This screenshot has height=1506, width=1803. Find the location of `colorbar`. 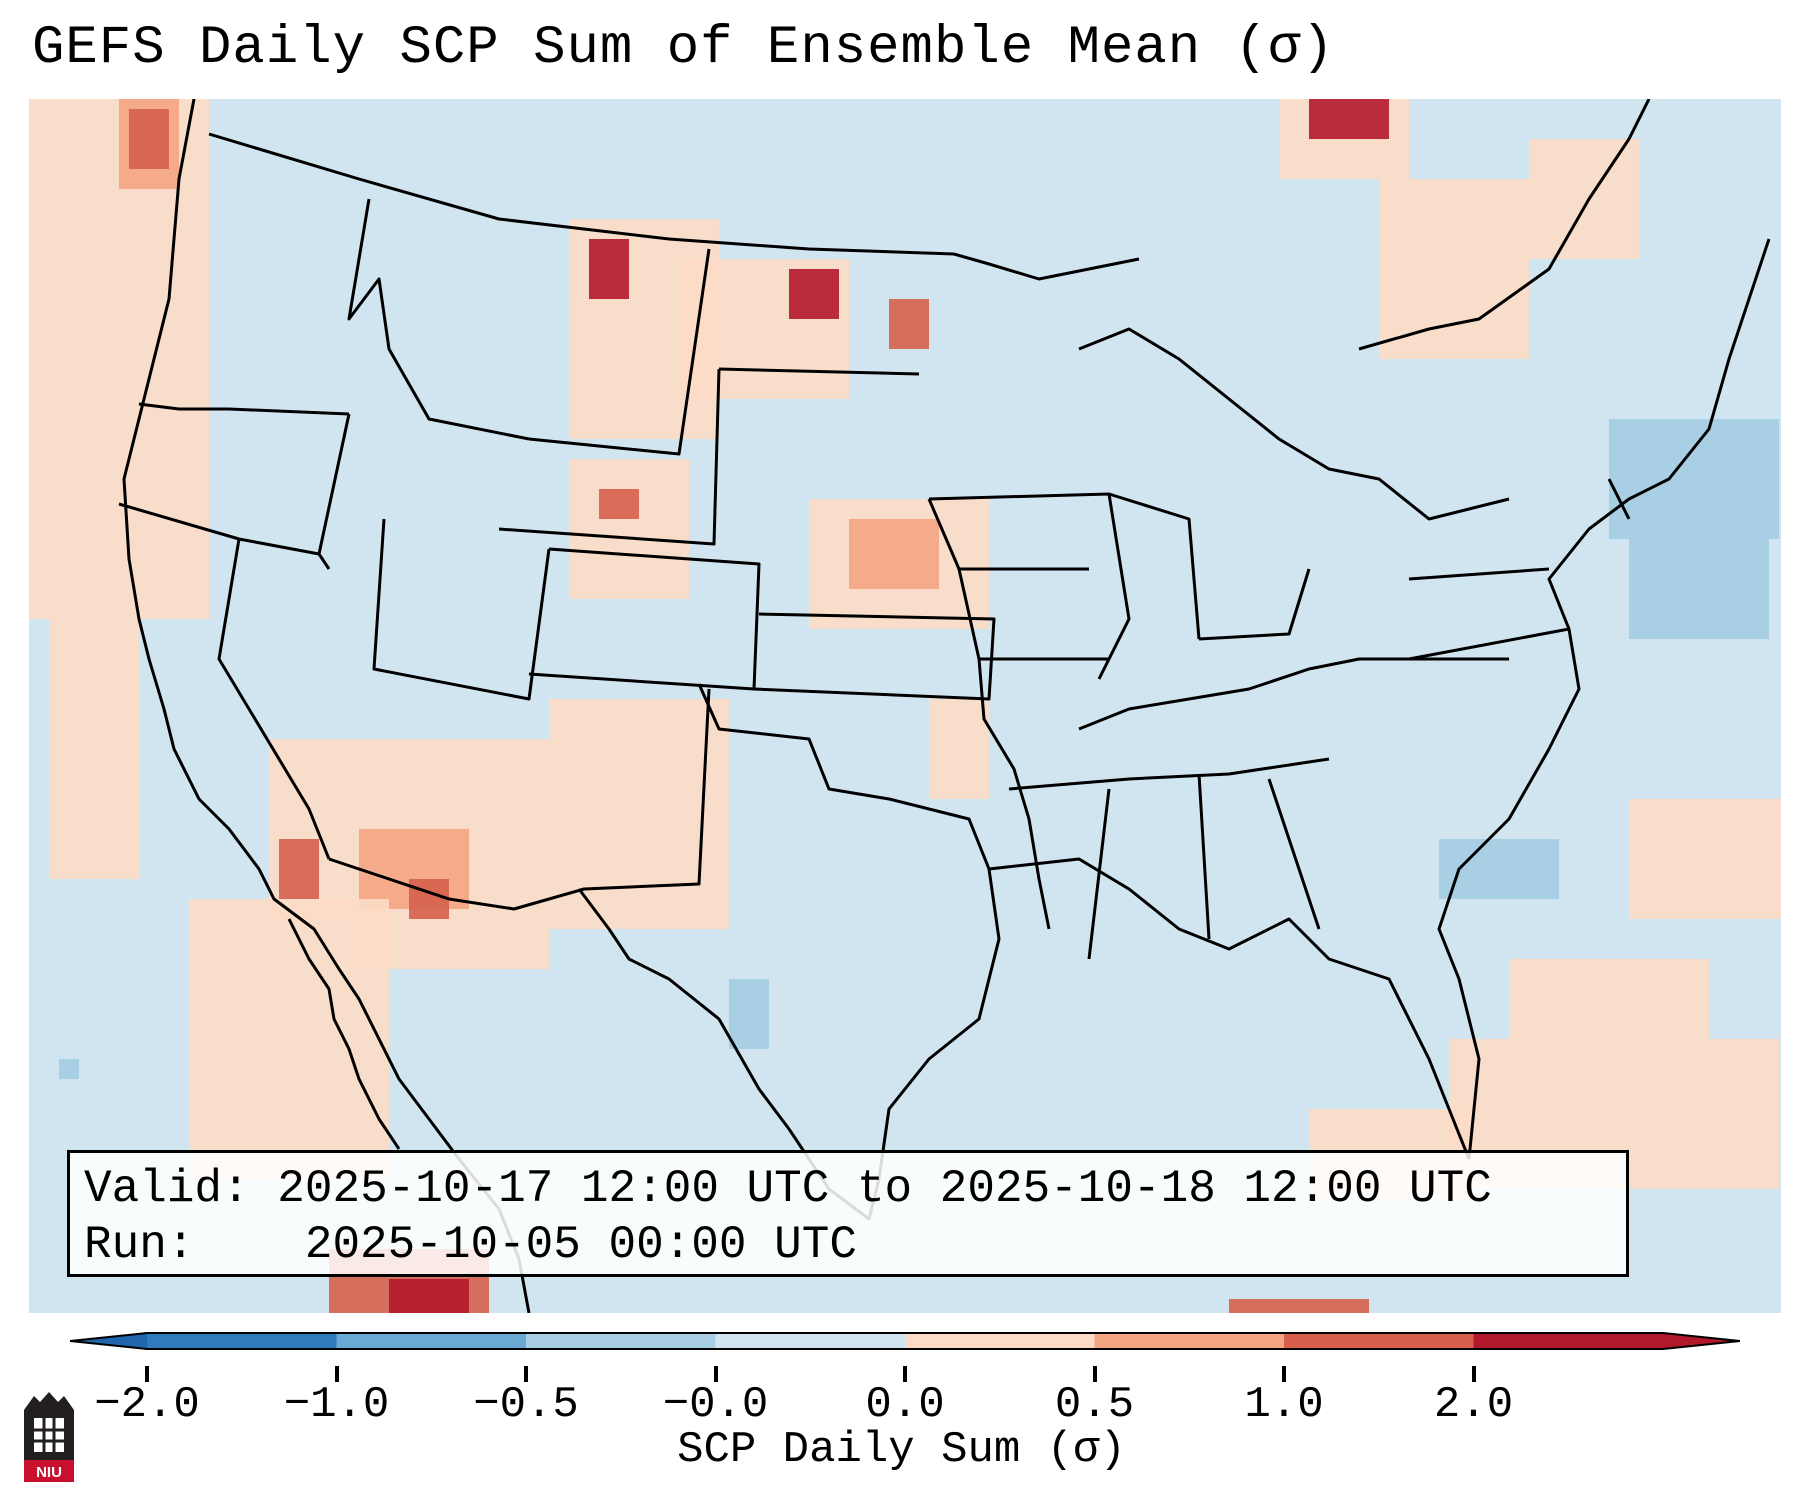

colorbar is located at coordinates (905, 1341).